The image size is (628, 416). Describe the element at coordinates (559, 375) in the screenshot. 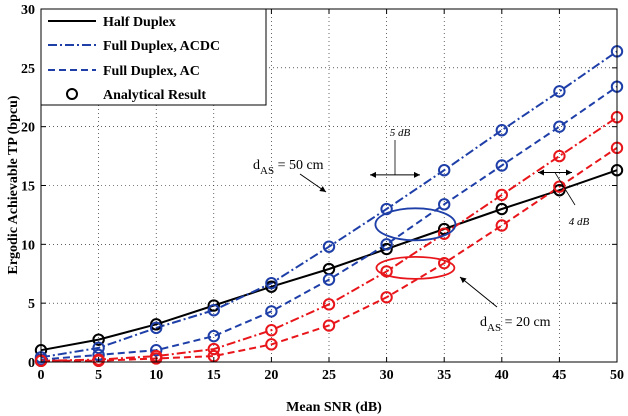

I see `x-tick-label: 45` at that location.